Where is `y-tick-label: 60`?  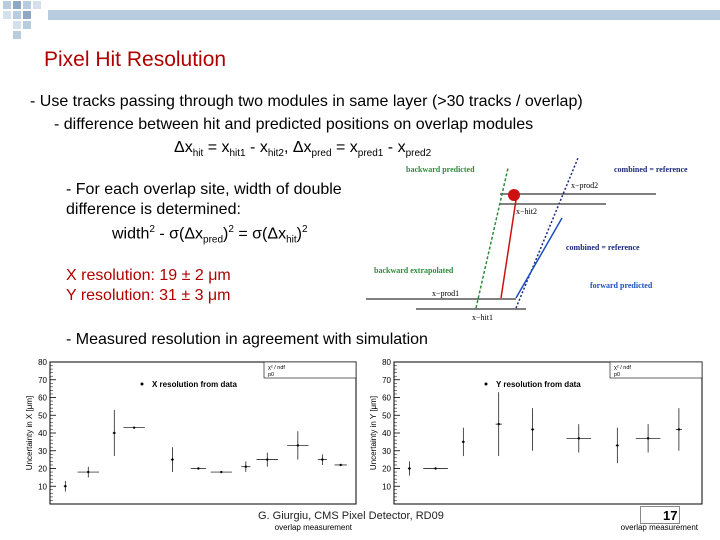 y-tick-label: 60 is located at coordinates (42, 398).